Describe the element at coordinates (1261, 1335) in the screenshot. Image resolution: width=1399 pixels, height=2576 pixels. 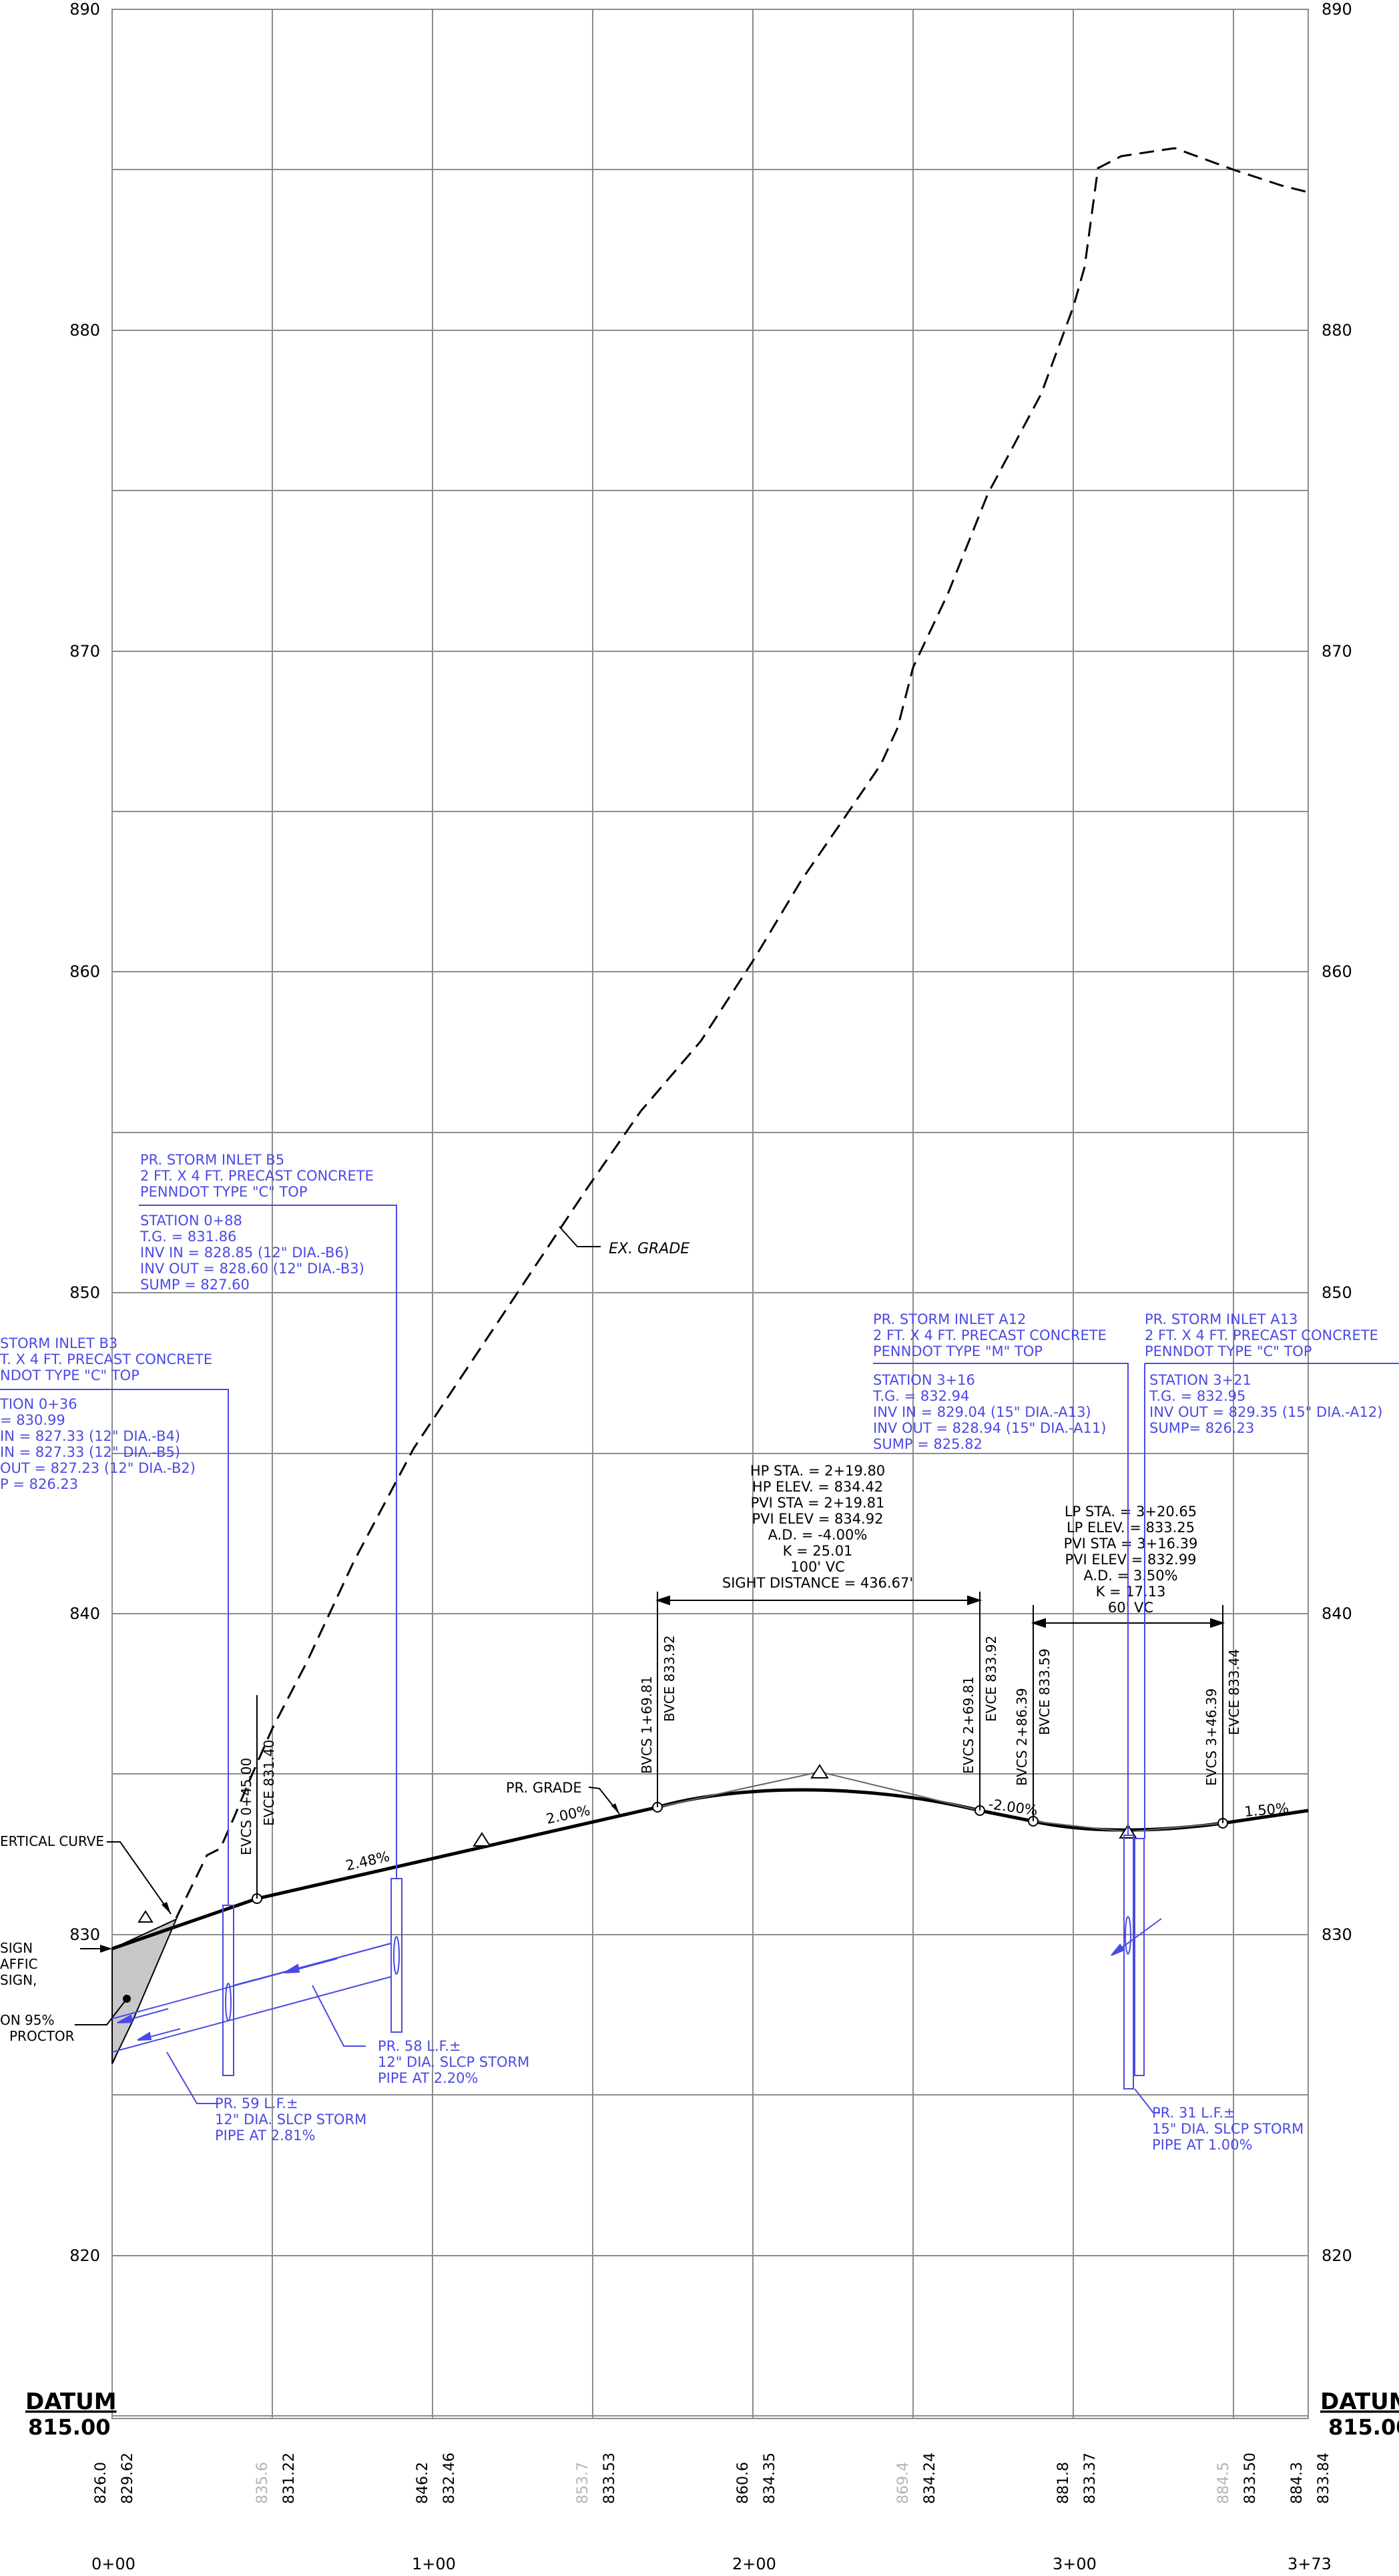
I see `a13-header: 2 FT. X 4 FT. PRECAST CONCRETE` at that location.